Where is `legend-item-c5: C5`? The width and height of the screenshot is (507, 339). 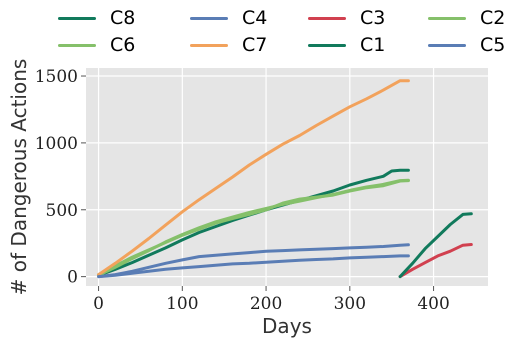
legend-item-c5: C5 is located at coordinates (466, 45).